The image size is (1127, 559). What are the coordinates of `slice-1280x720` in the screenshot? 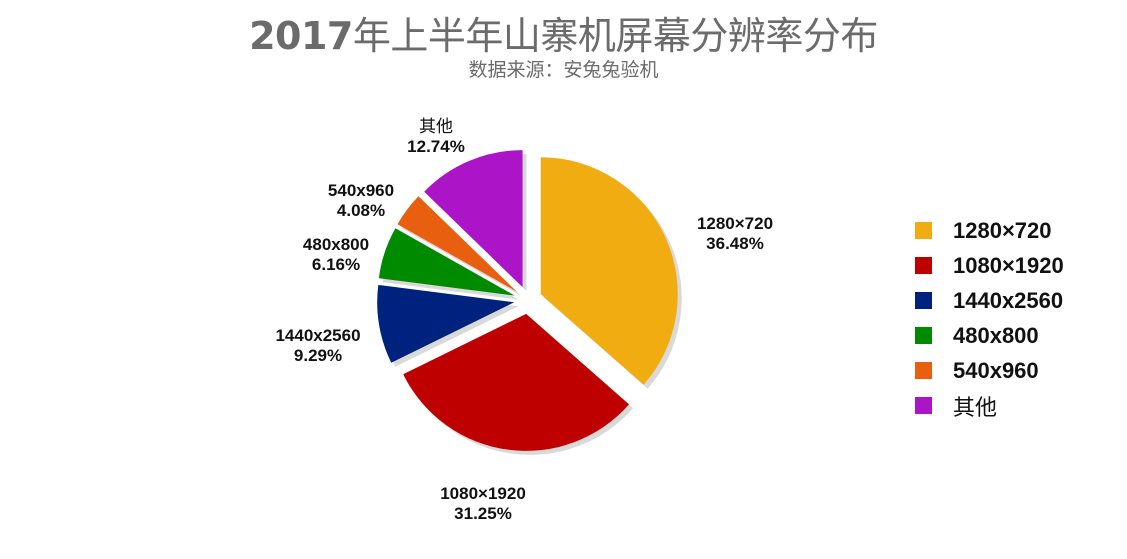 It's located at (609, 271).